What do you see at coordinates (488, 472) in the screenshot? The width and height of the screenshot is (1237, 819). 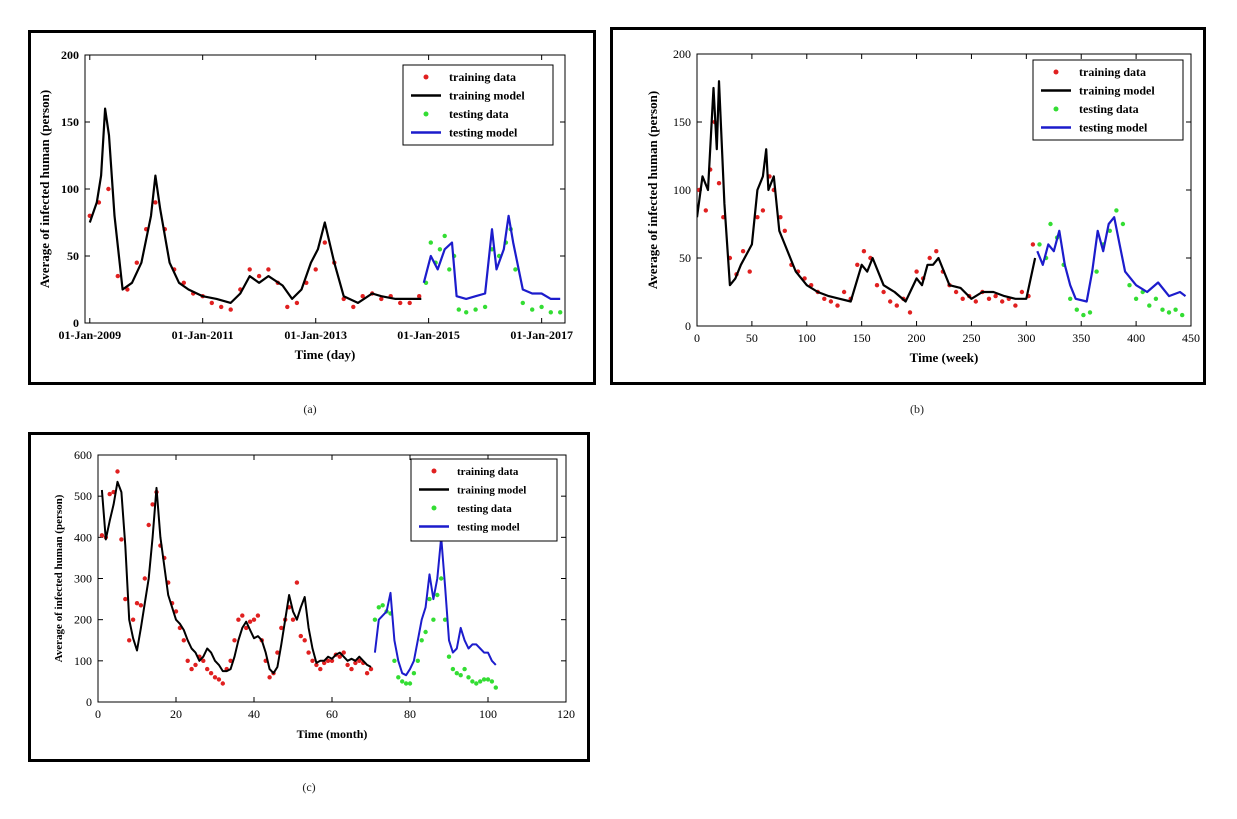 I see `legend-label-training-data: training data` at bounding box center [488, 472].